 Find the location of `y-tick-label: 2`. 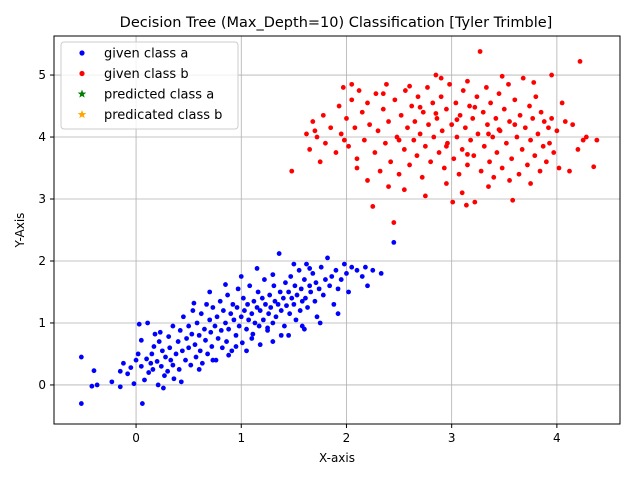

y-tick-label: 2 is located at coordinates (42, 261).